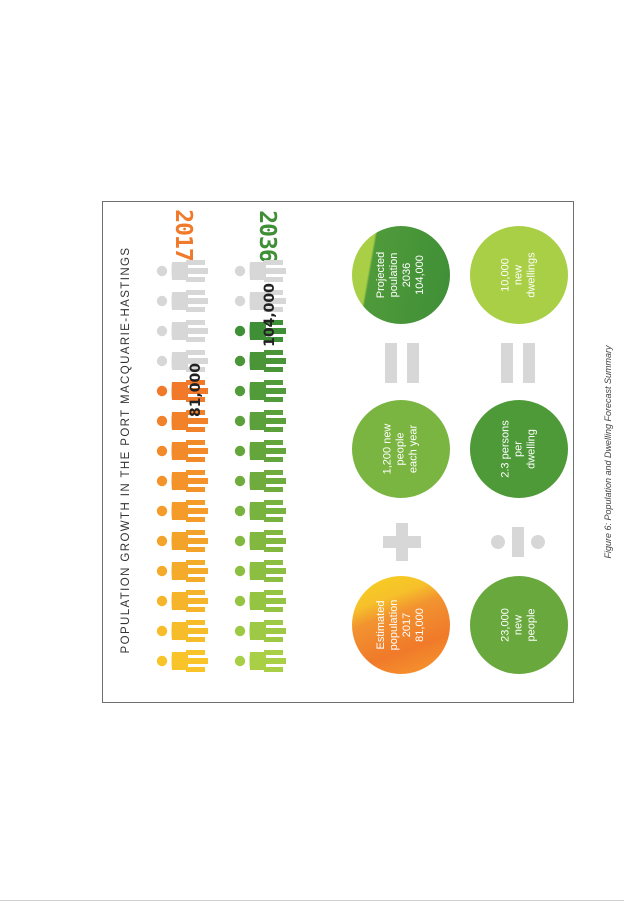  Describe the element at coordinates (402, 363) in the screenshot. I see `equals-icon` at that location.